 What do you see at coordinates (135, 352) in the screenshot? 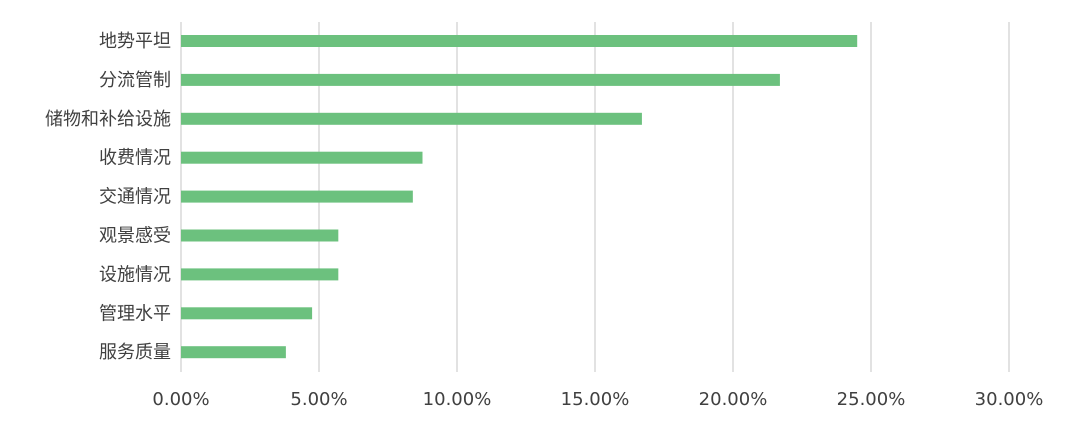
I see `category-label-8: 服务质量` at bounding box center [135, 352].